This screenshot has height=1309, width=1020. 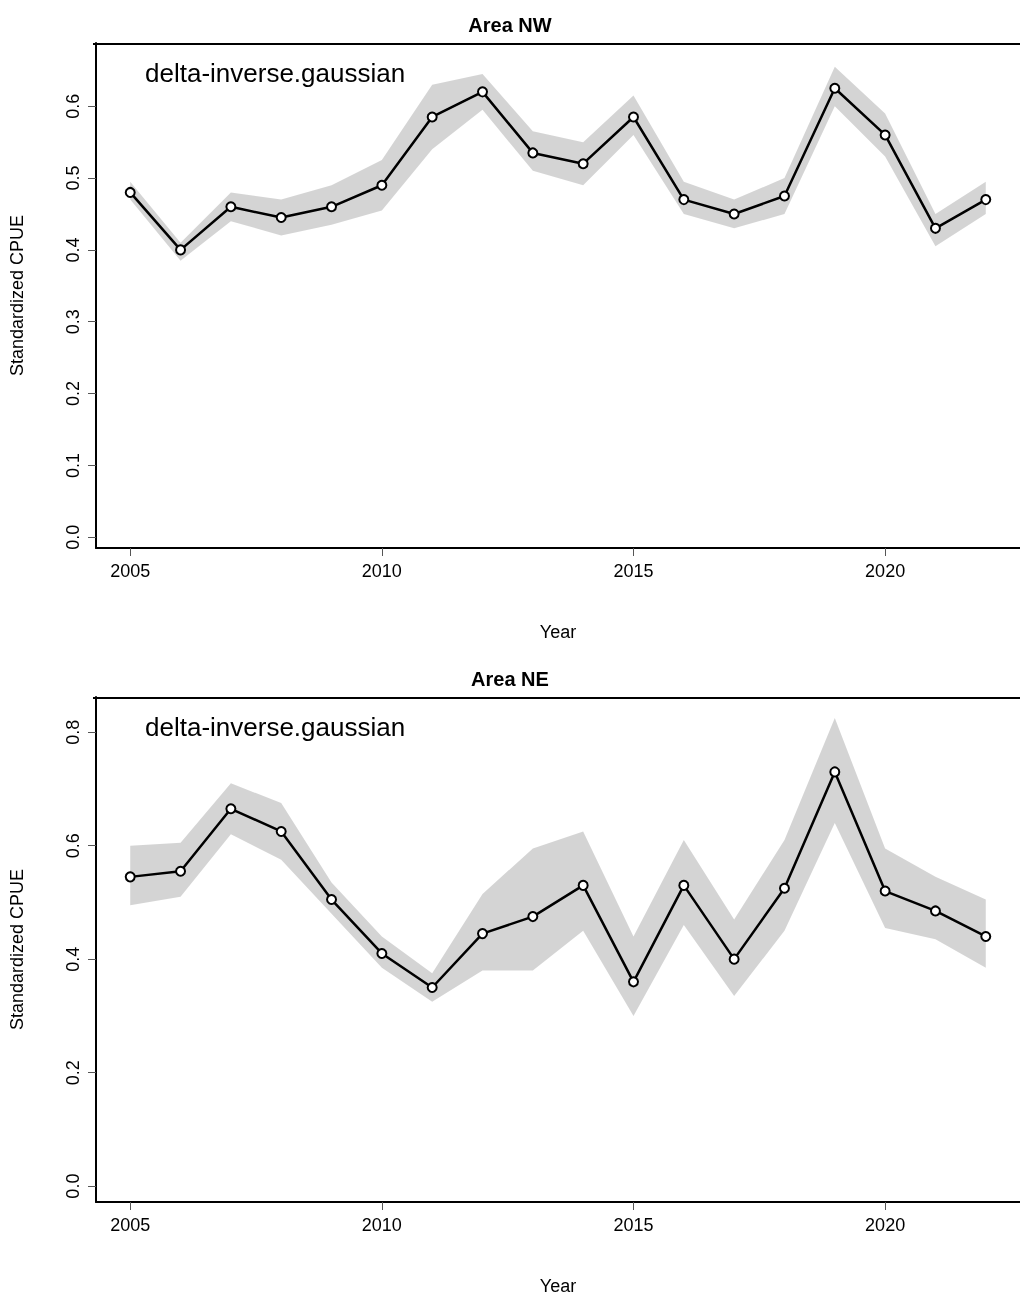 I want to click on y-tick-label: 0.5, so click(x=73, y=178).